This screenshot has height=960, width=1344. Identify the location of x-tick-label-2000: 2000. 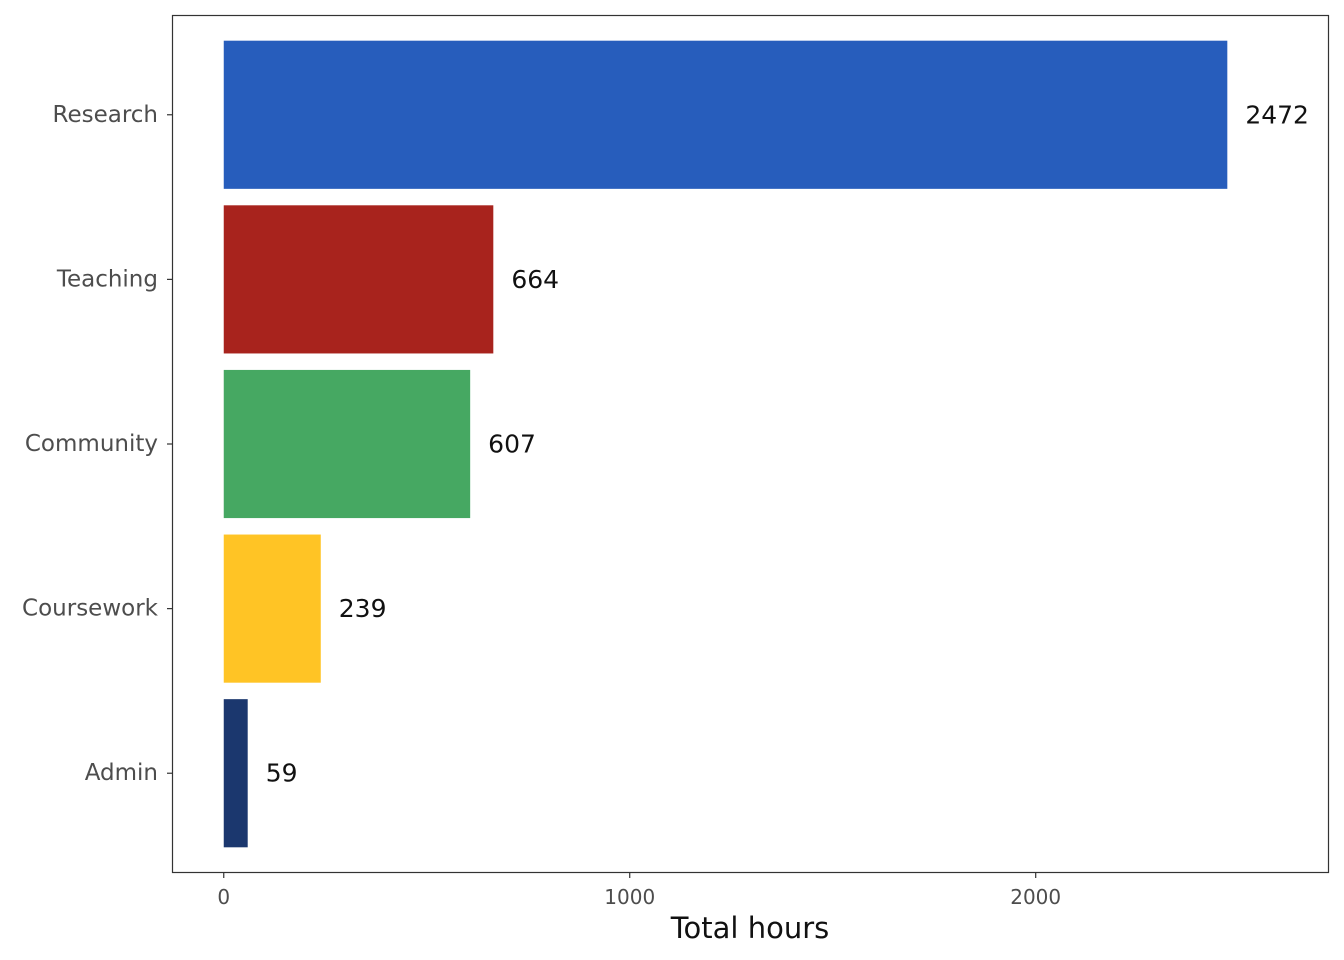
(1035, 897).